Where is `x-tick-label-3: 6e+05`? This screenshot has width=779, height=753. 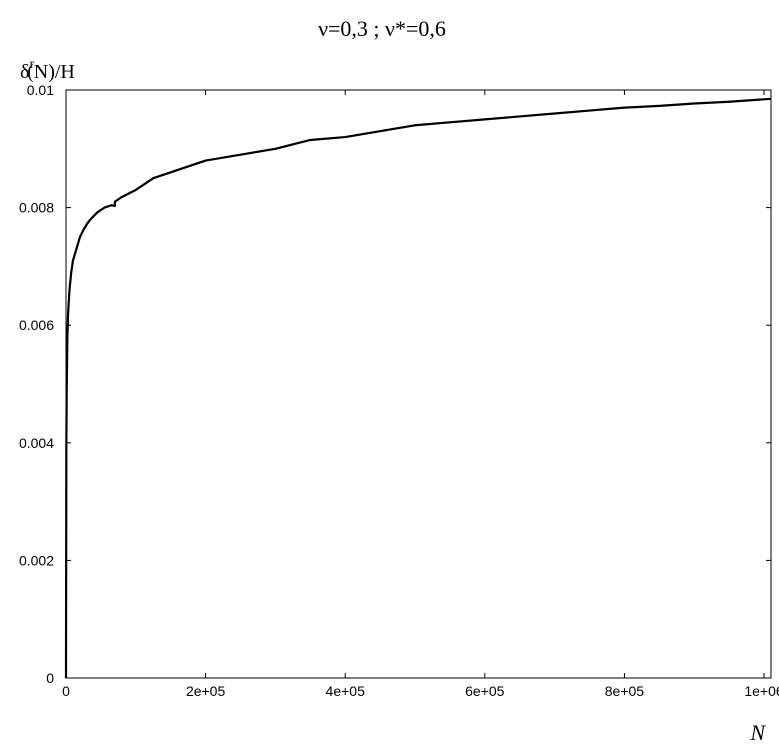
x-tick-label-3: 6e+05 is located at coordinates (485, 691).